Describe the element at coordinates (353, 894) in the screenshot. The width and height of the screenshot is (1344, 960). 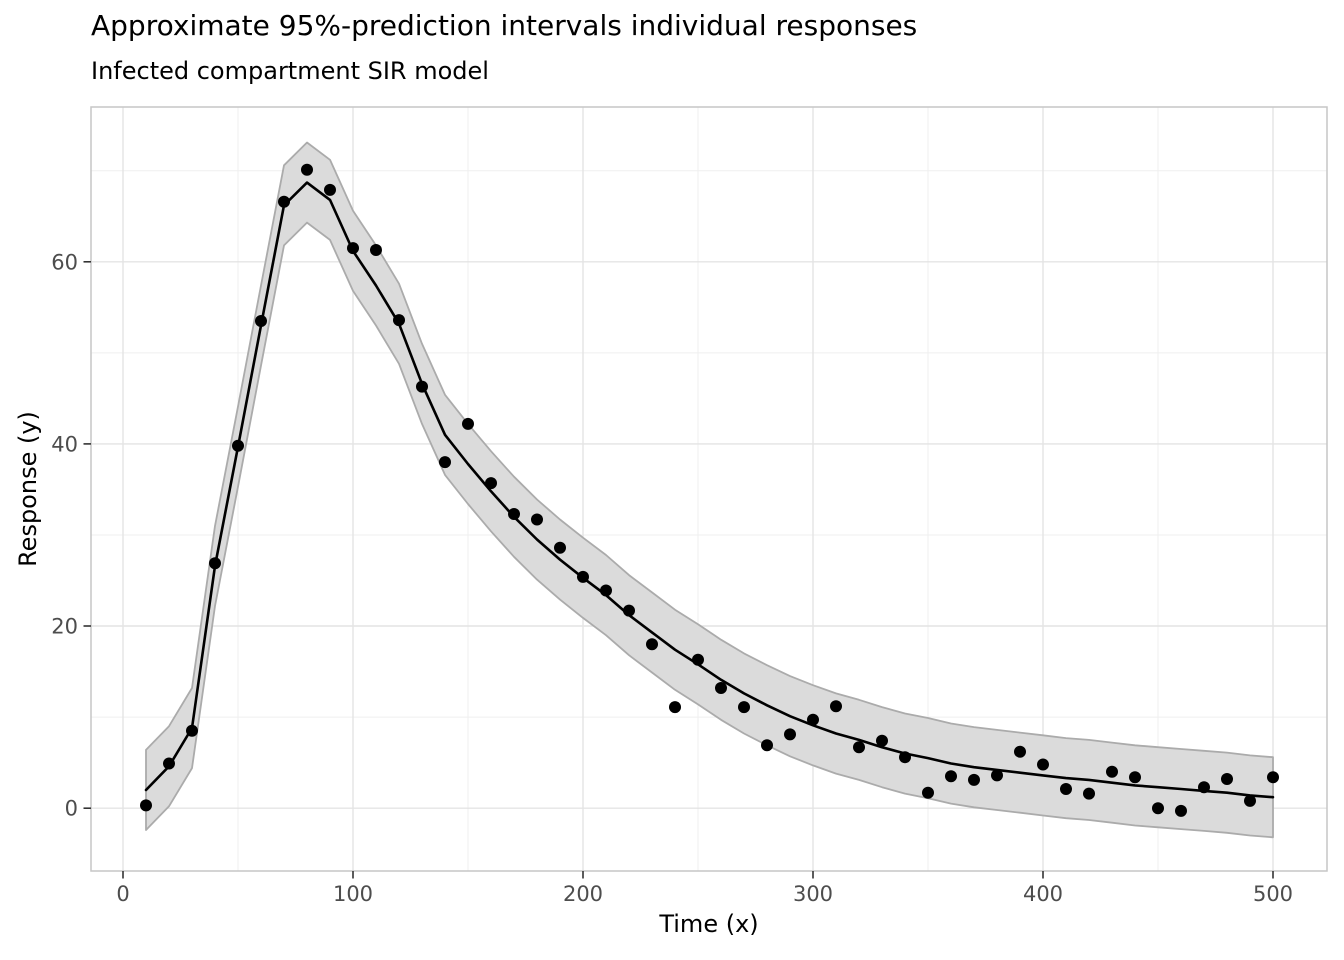
I see `x-tick-label: 100` at that location.